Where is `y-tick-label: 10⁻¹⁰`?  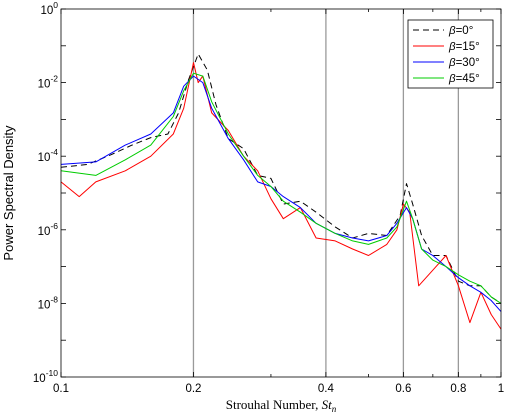 y-tick-label: 10⁻¹⁰ is located at coordinates (45, 376).